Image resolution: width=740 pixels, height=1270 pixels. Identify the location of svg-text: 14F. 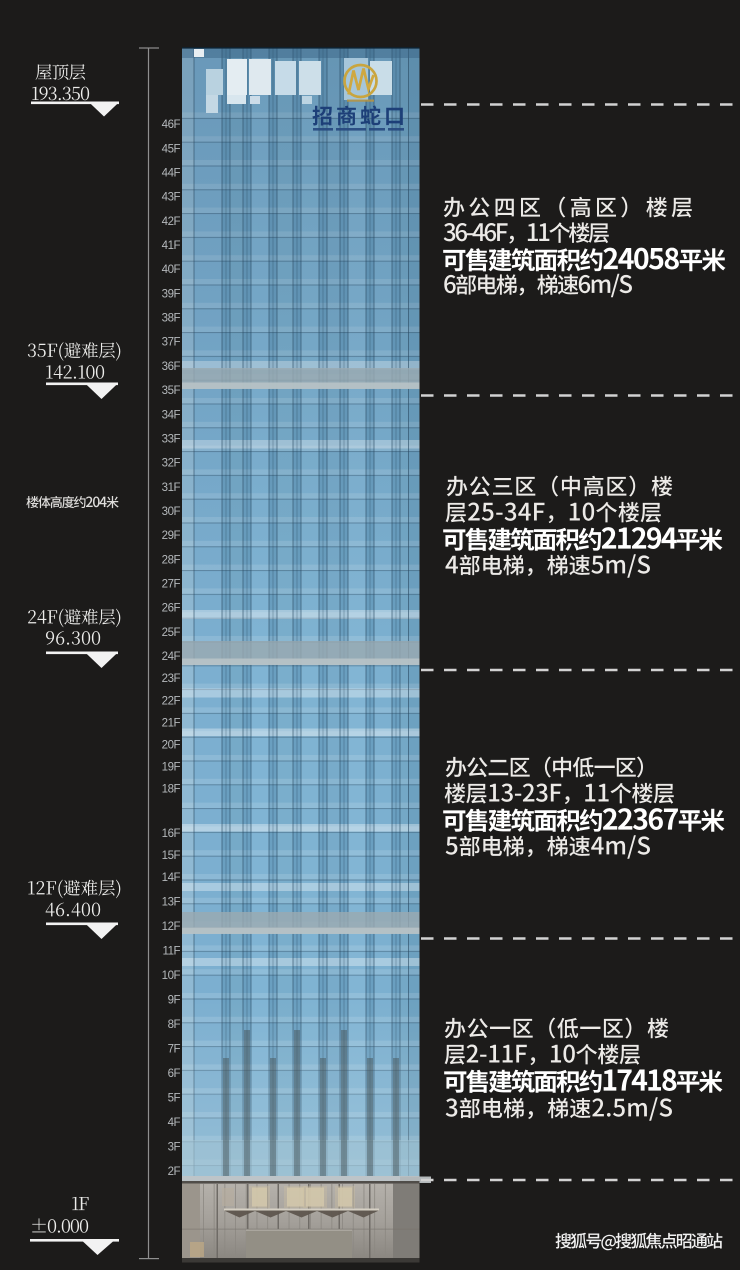
(171, 878).